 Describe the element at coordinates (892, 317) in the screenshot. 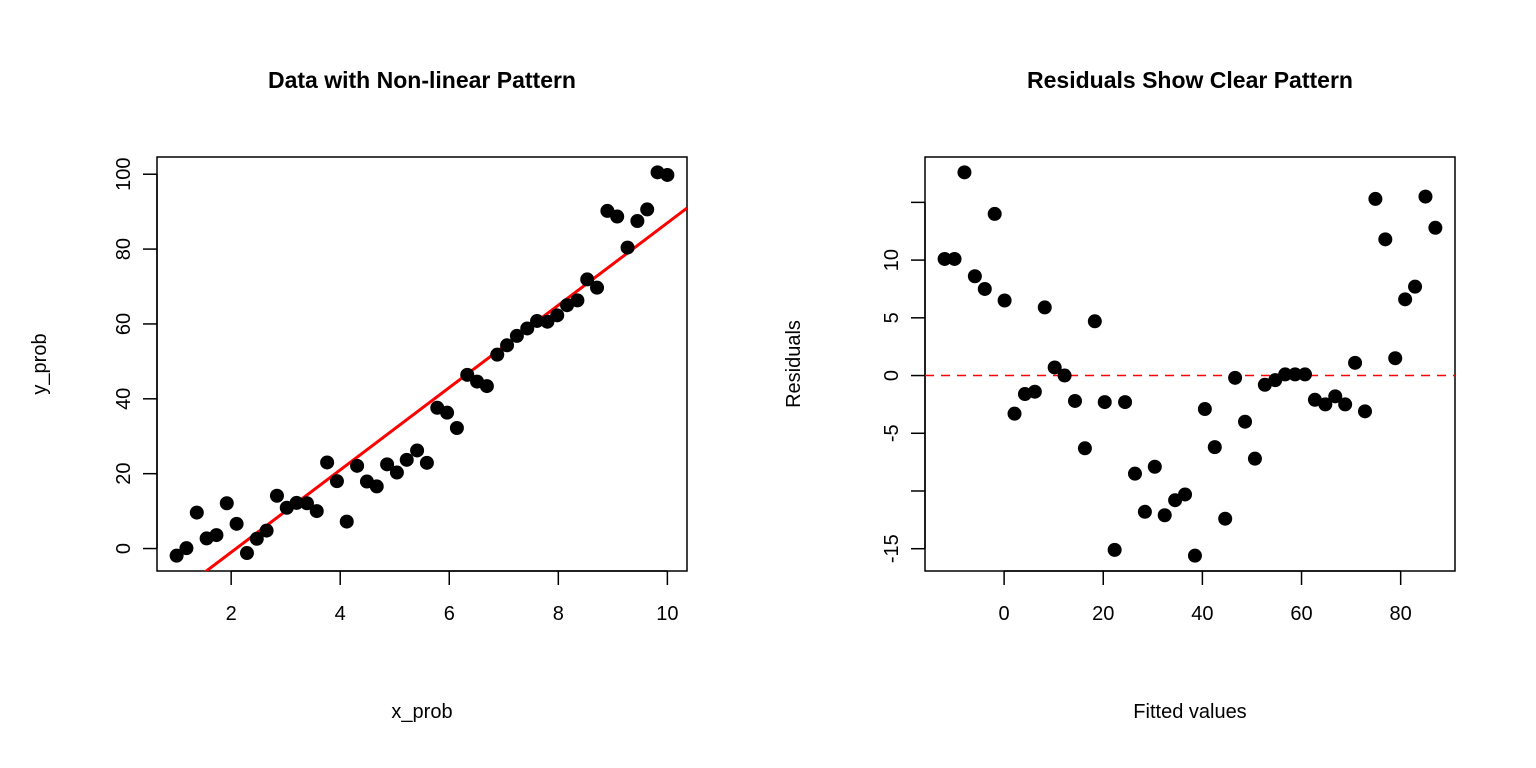

I see `y-tick-label: 5` at that location.